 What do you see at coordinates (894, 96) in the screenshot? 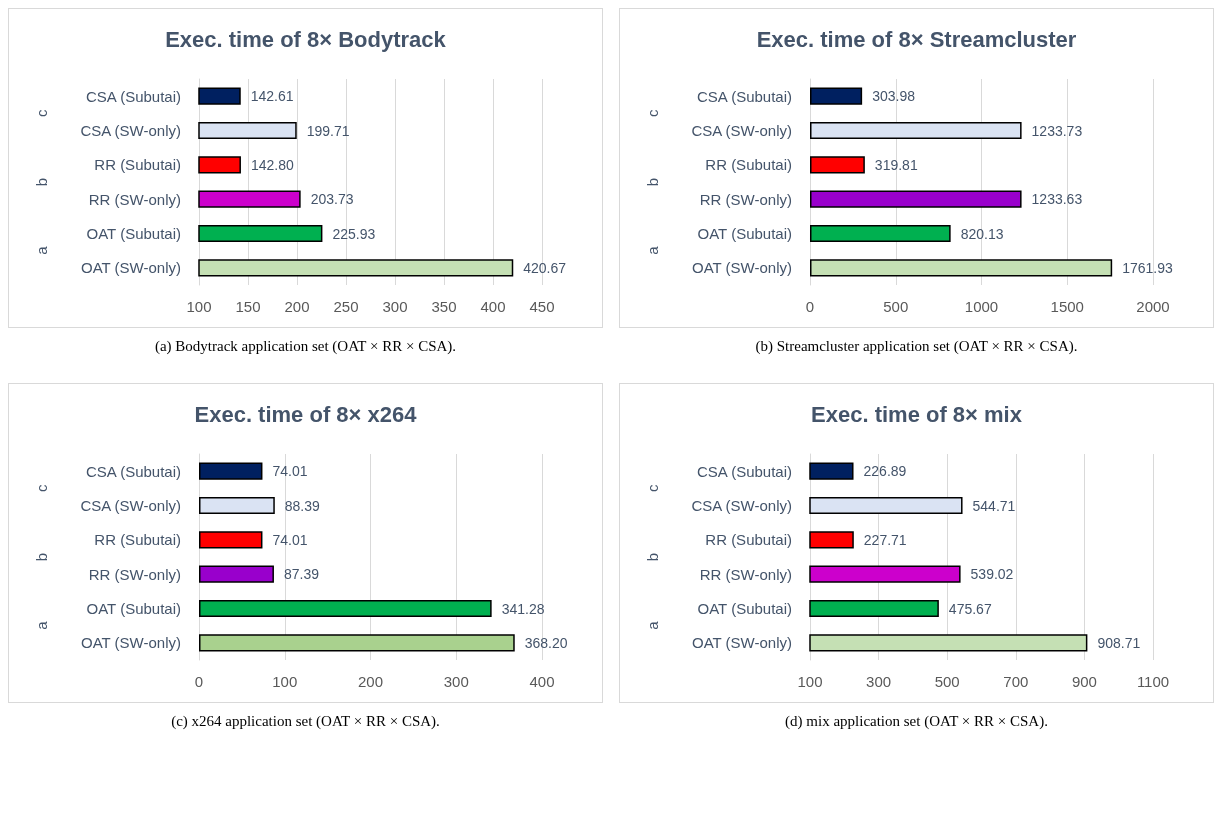
I see `data-label: 303.98` at bounding box center [894, 96].